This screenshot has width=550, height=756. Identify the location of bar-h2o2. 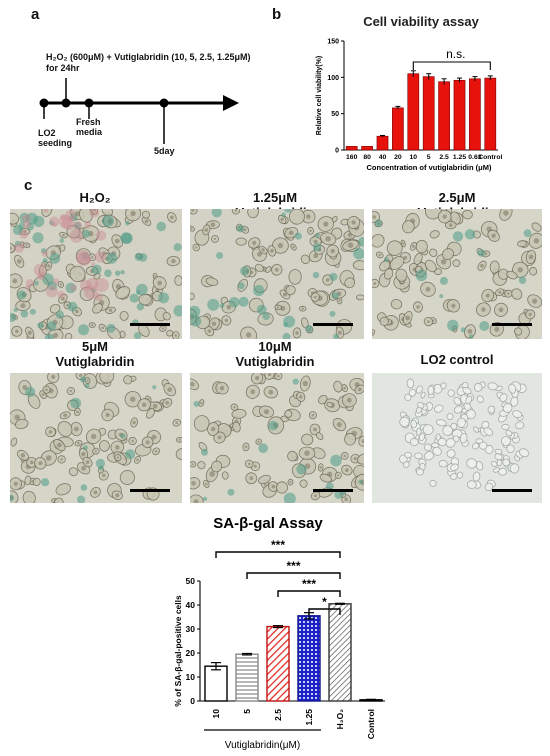
(340, 652).